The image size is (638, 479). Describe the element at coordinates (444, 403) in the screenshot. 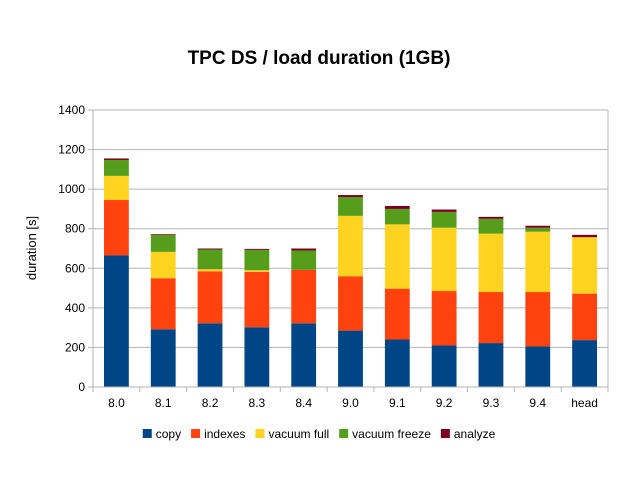

I see `x-tick-label: 9.2` at that location.